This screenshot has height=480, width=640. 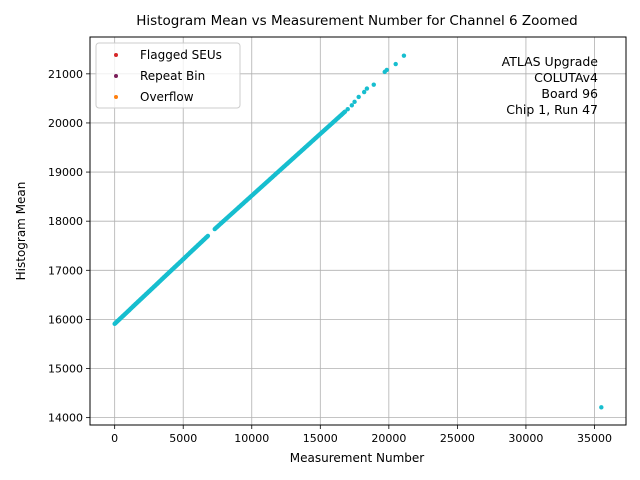 I want to click on legend: Flagged SEUs Repeat Bin Overflow, so click(x=168, y=75).